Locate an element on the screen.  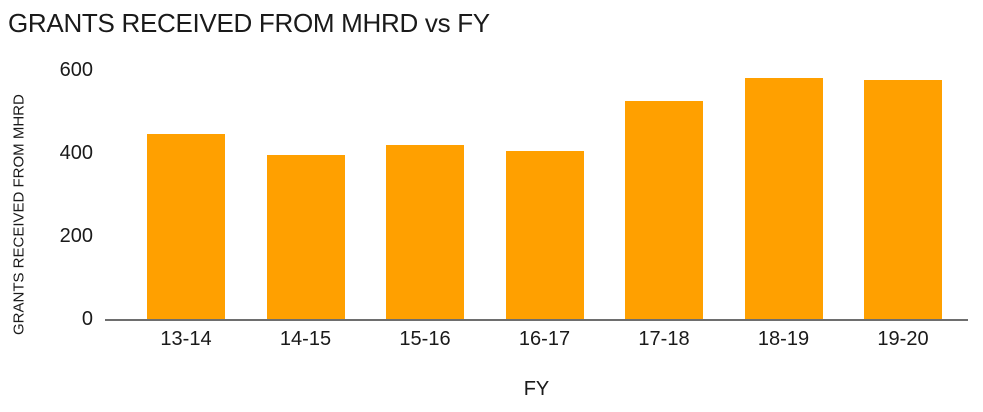
x-tick-label: 14-15 is located at coordinates (305, 339).